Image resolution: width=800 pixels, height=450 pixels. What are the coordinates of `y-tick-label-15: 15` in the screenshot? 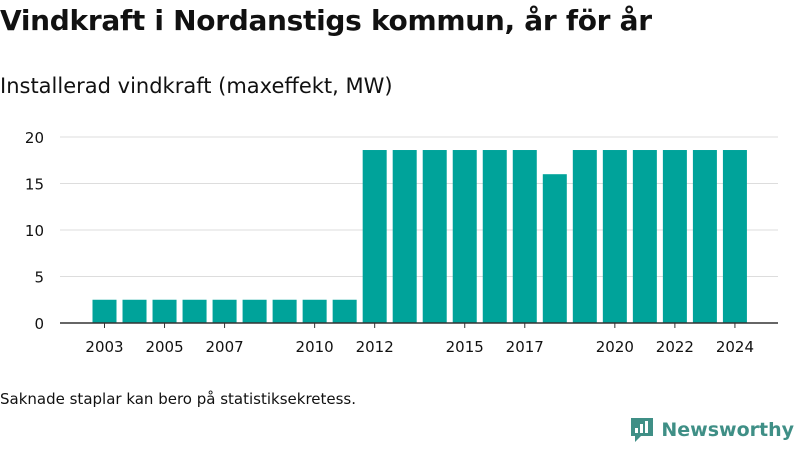 It's located at (34, 185).